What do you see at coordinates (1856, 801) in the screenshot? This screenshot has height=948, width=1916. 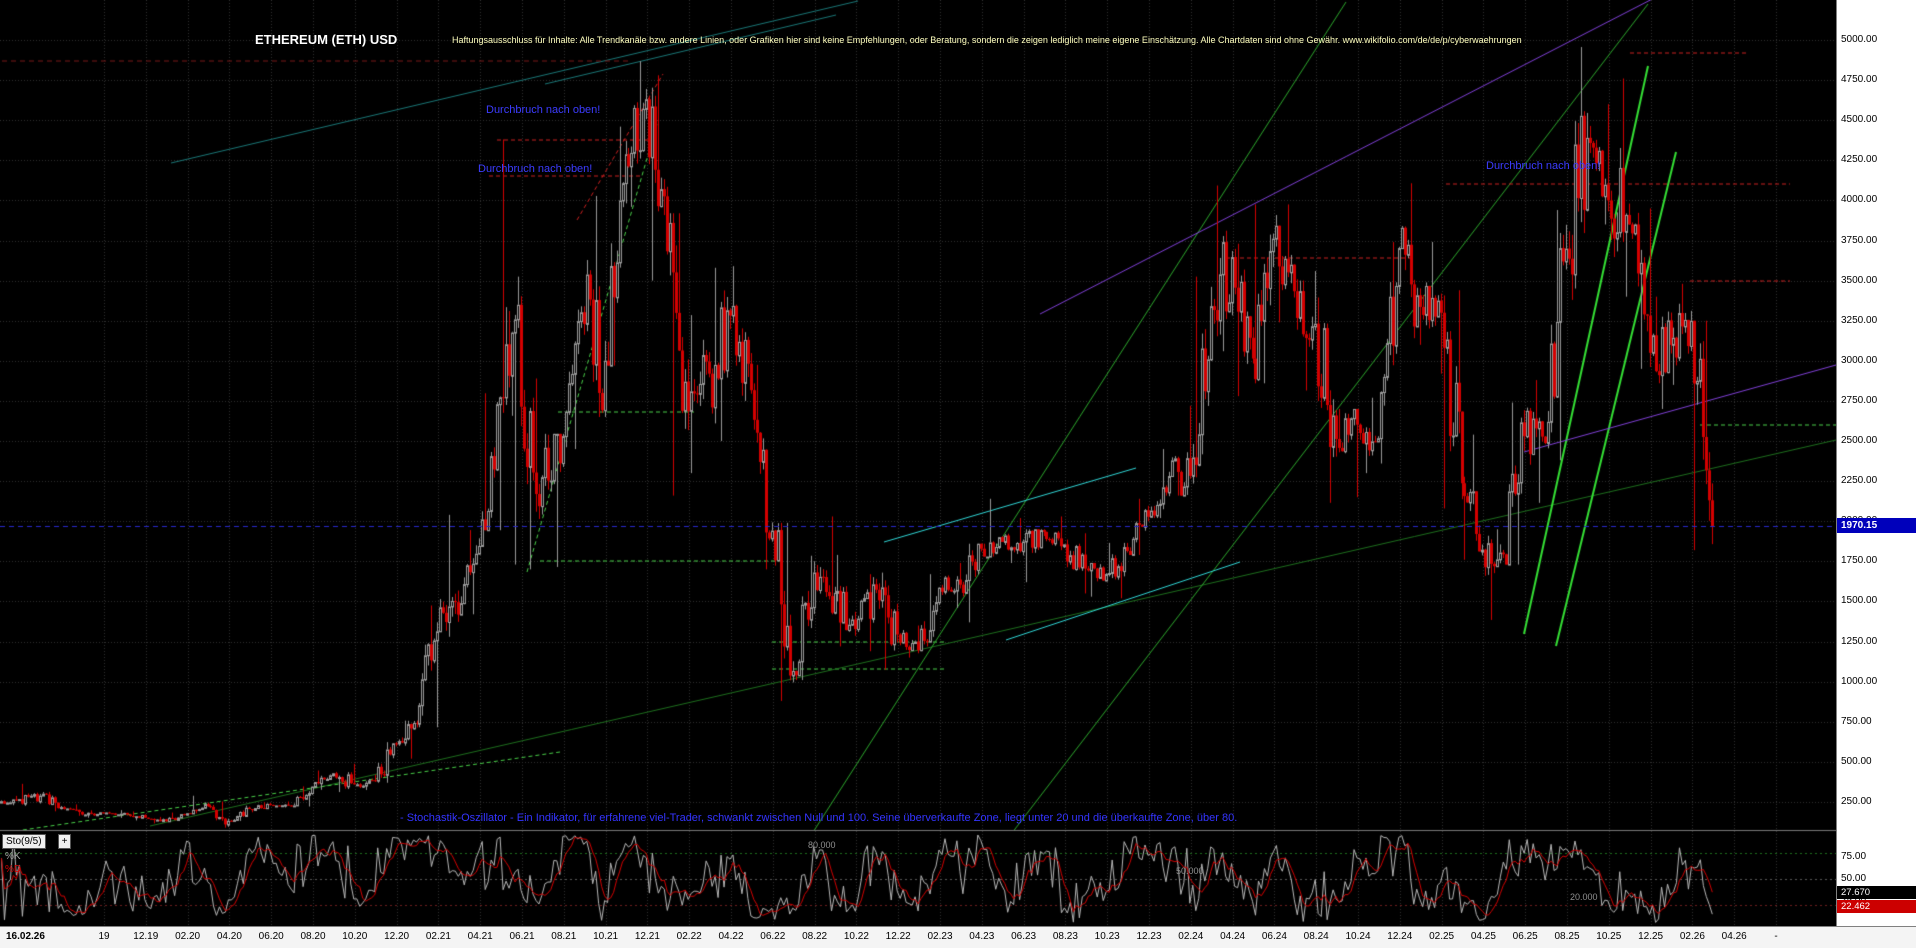 I see `price-axis-label: 250.00` at bounding box center [1856, 801].